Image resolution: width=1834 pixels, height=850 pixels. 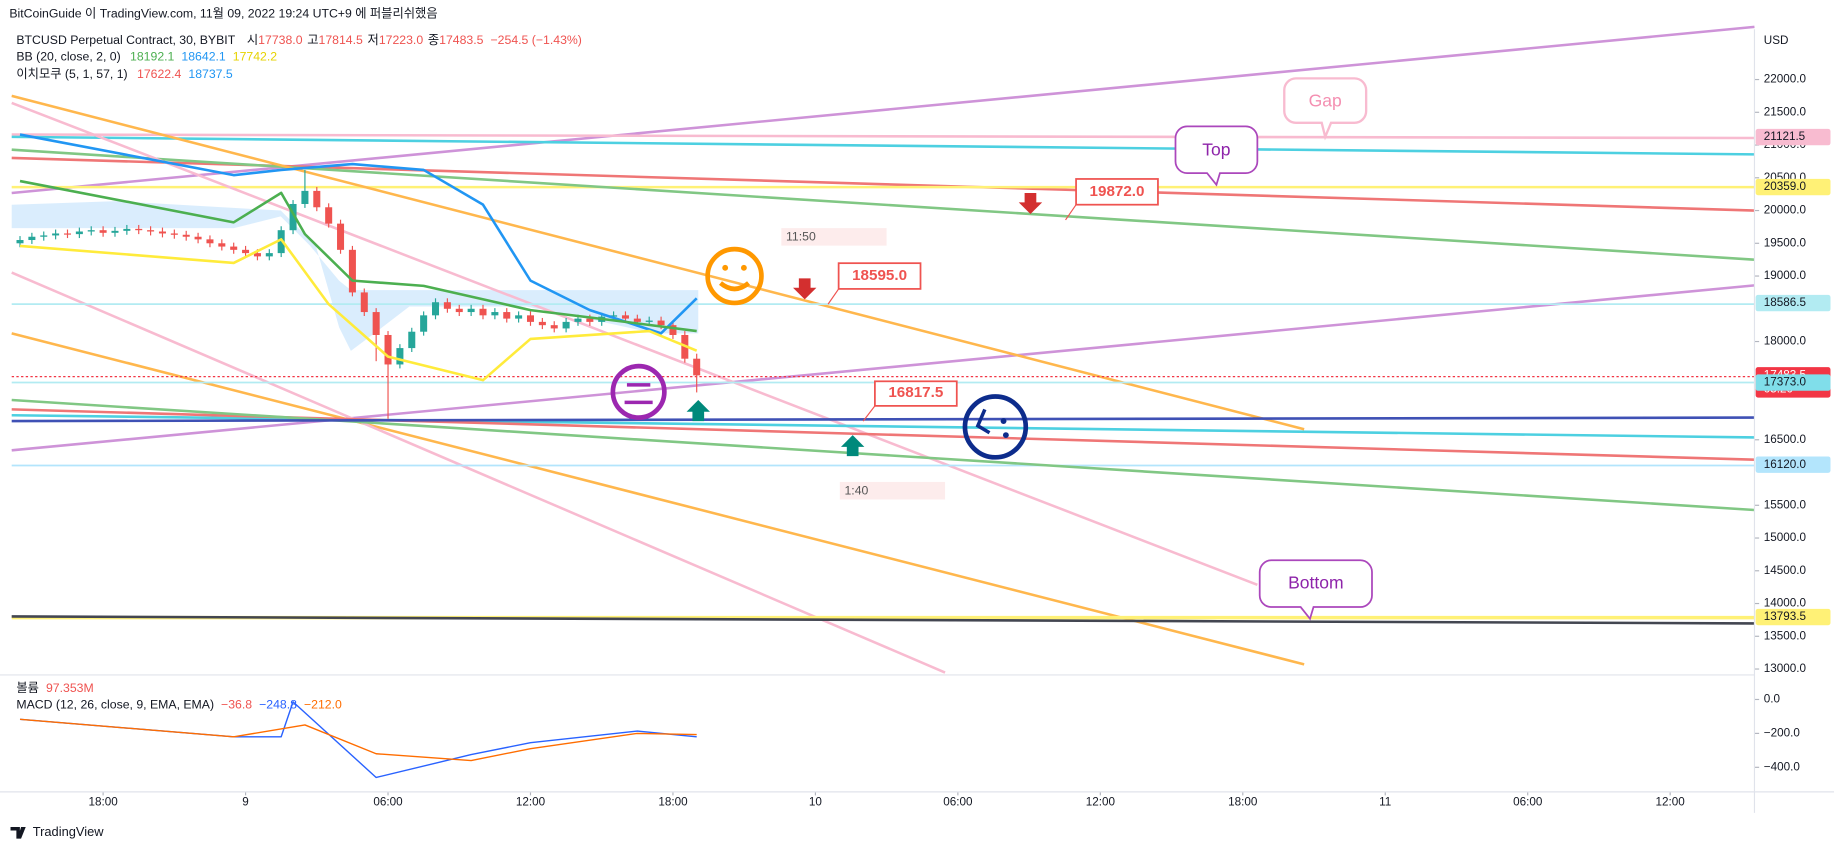 I want to click on price-label: 20359.0, so click(x=1785, y=186).